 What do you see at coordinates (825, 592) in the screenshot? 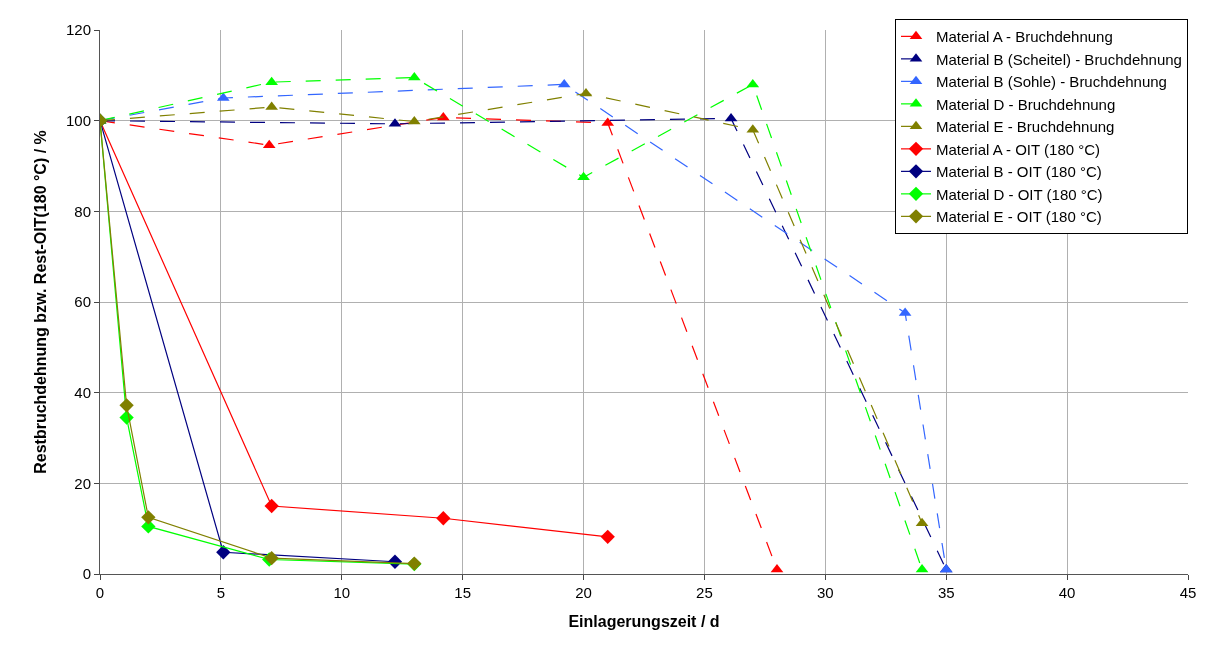
I see `x-tick-label: 30` at bounding box center [825, 592].